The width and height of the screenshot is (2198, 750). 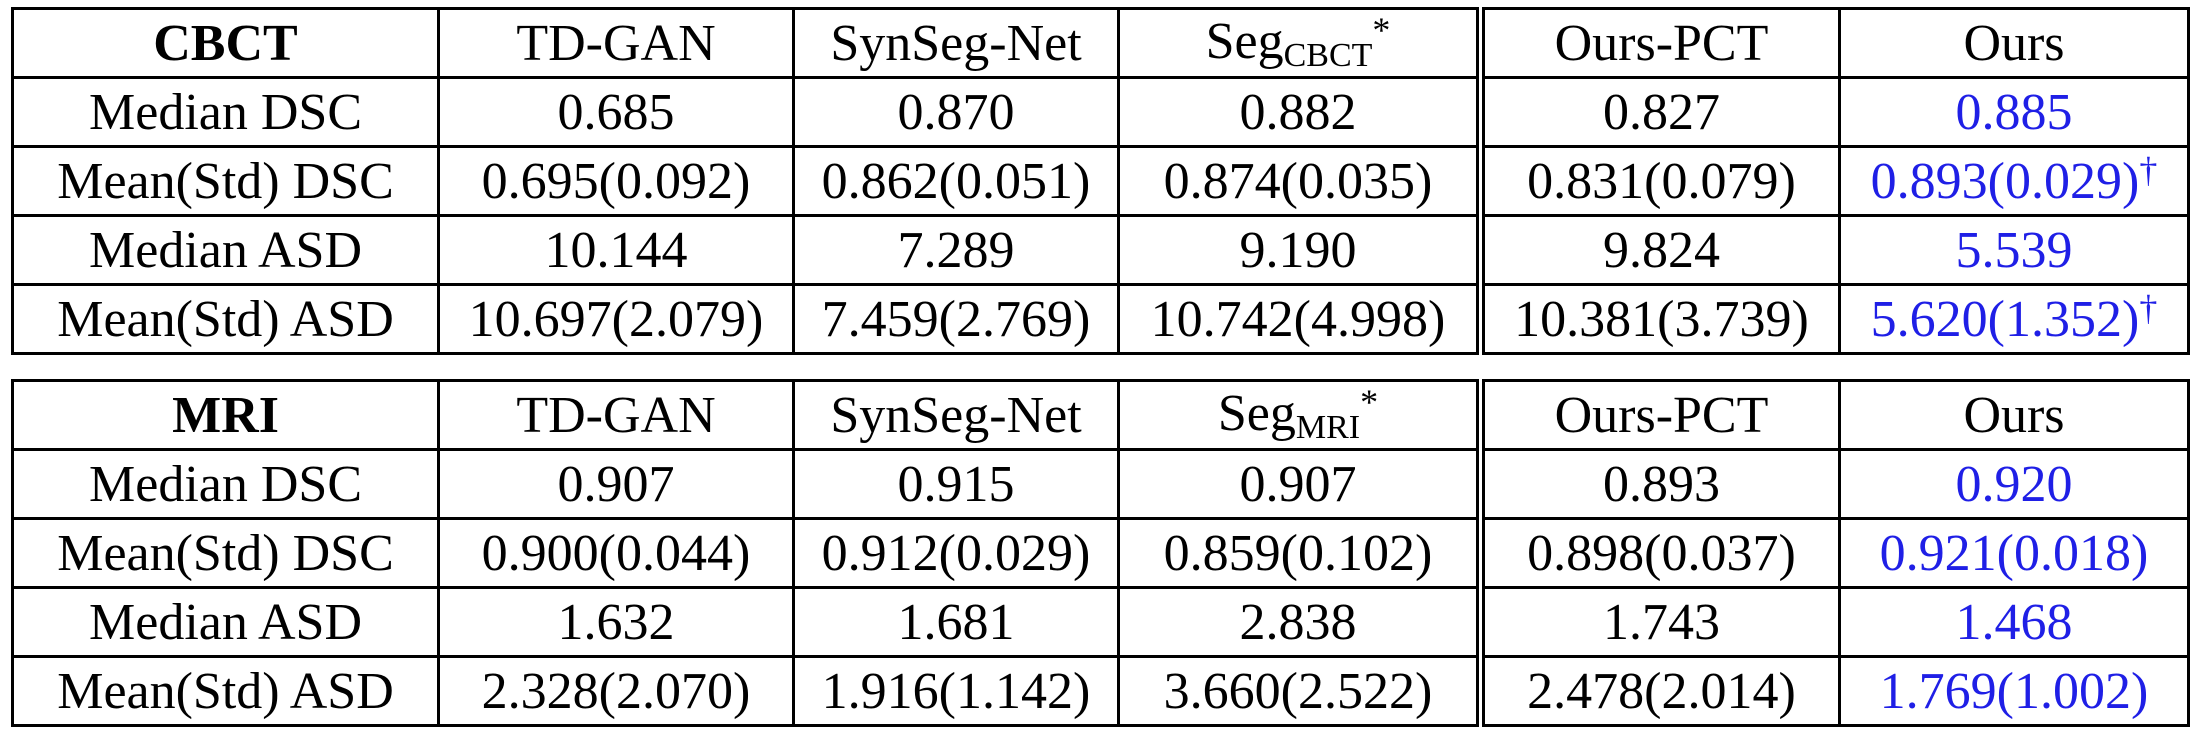 I want to click on subscript: CBCT, so click(x=1328, y=55).